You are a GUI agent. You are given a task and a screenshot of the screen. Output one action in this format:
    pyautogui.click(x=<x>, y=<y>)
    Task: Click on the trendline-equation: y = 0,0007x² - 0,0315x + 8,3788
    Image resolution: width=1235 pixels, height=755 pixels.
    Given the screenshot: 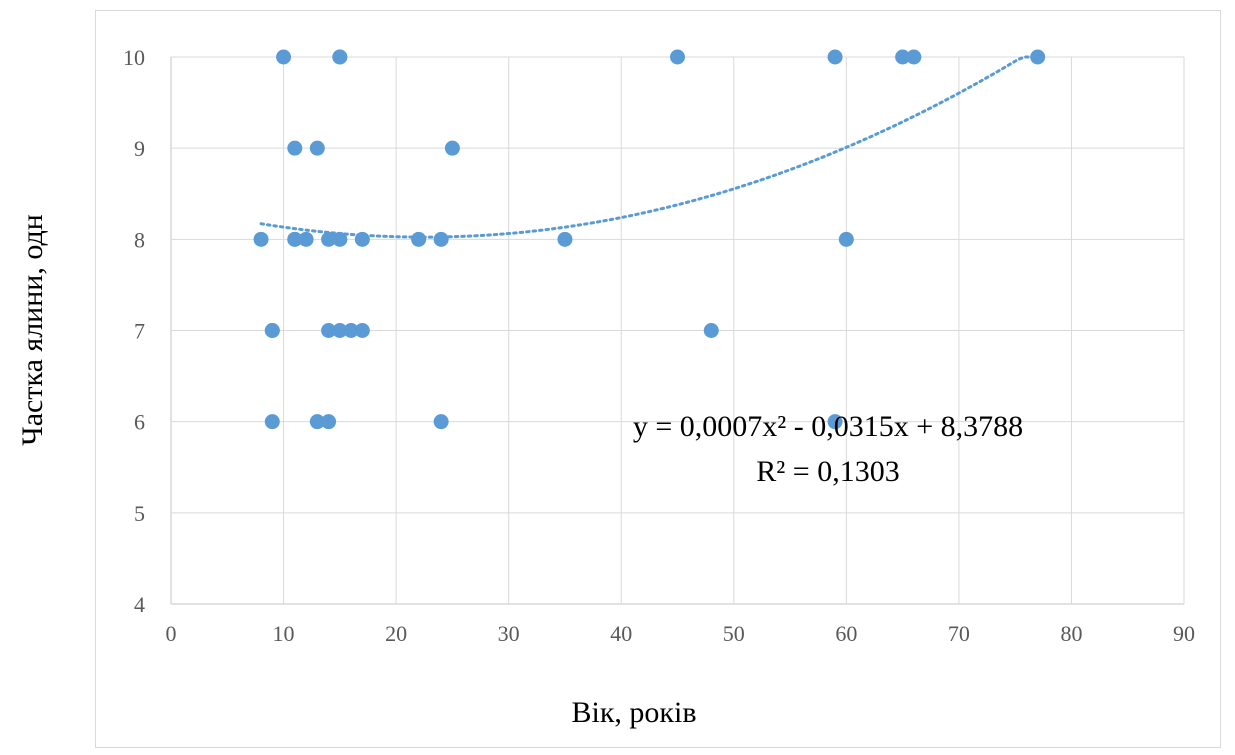 What is the action you would take?
    pyautogui.click(x=828, y=426)
    